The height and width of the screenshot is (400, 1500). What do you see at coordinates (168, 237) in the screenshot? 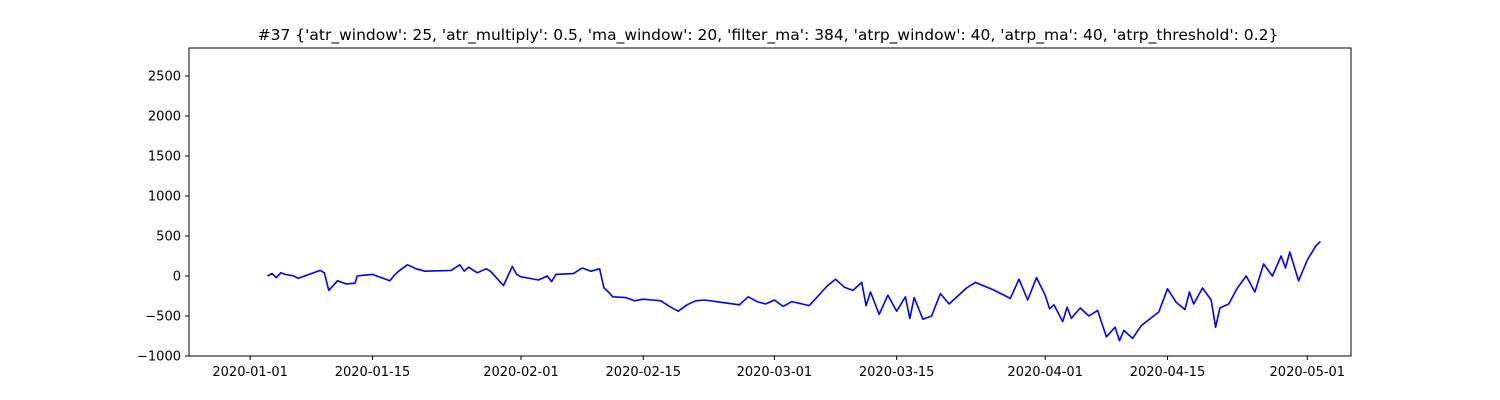
I see `y-tick-label: 500` at bounding box center [168, 237].